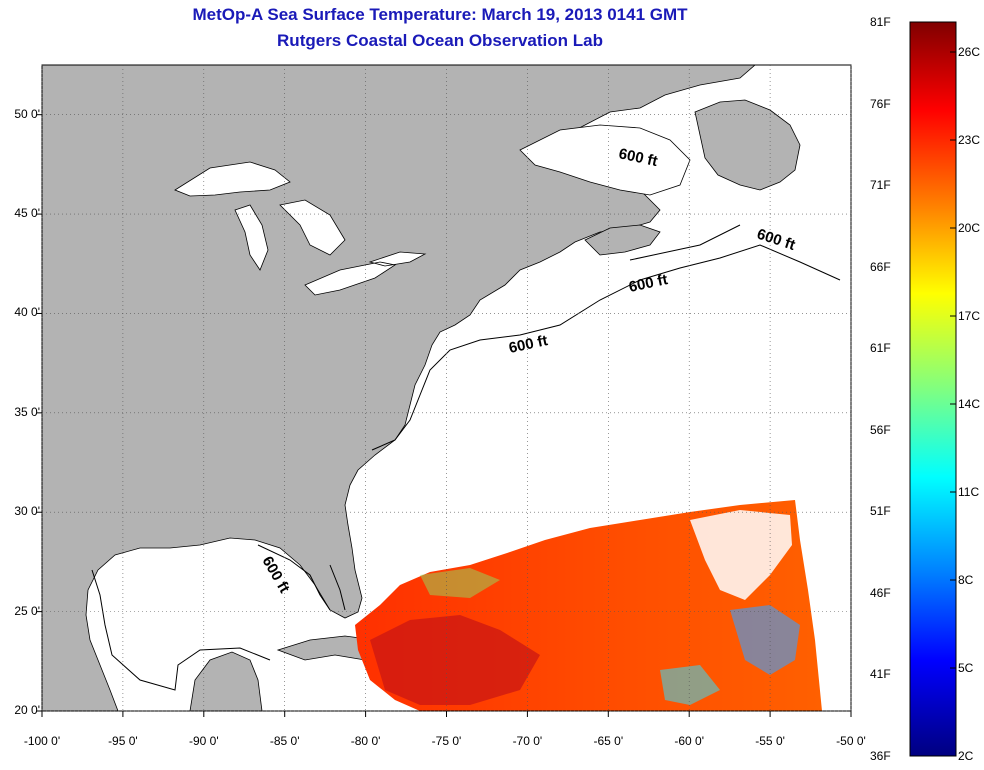  I want to click on lon-tick-label: -70 0', so click(527, 741).